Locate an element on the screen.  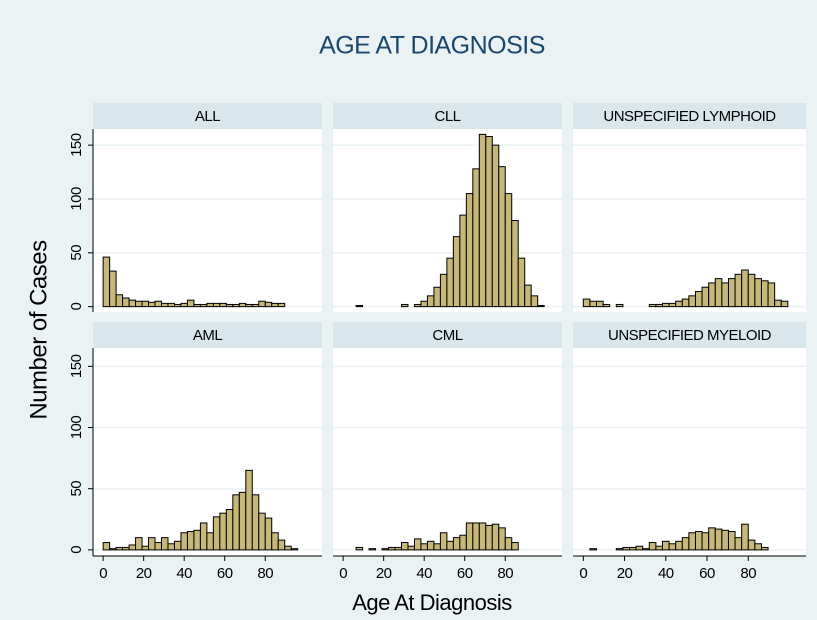
x-axis-label: Age At Diagnosis is located at coordinates (432, 602).